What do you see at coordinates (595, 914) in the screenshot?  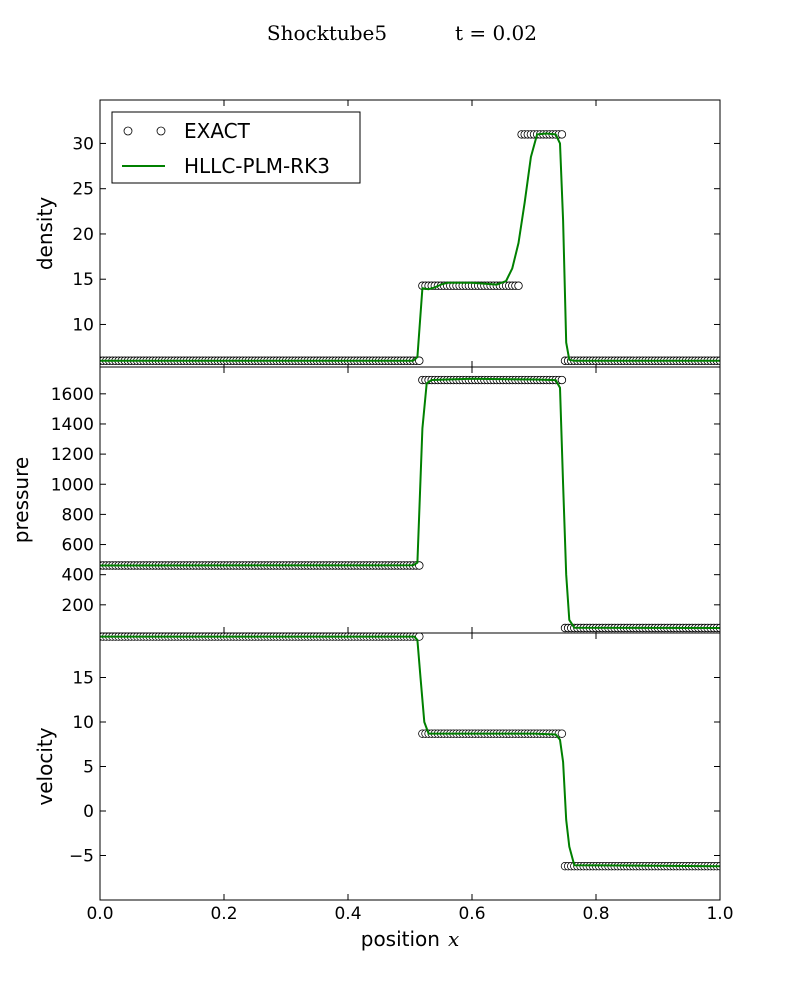 I see `x-tick-label: 0.8` at bounding box center [595, 914].